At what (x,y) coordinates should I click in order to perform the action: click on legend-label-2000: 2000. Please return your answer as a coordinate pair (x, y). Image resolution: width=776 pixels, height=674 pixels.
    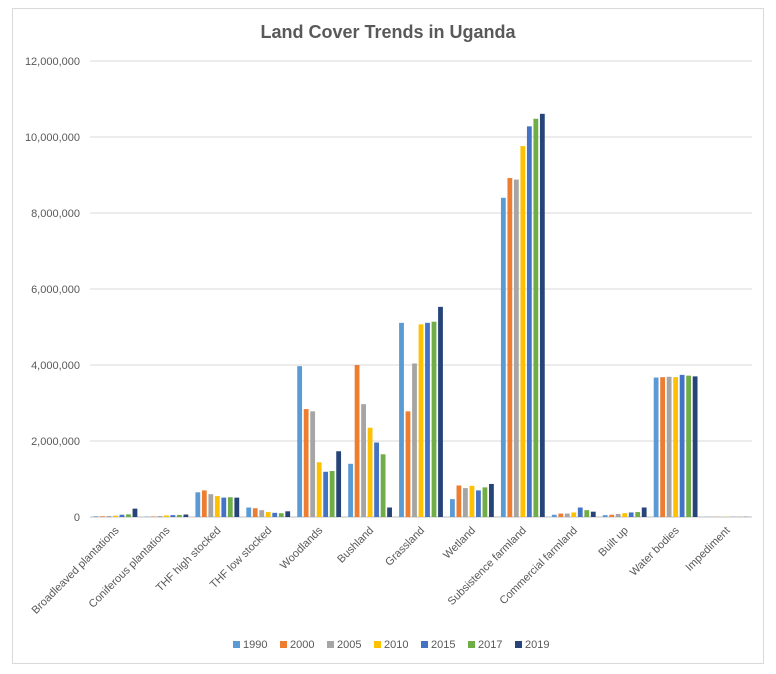
    Looking at the image, I should click on (302, 645).